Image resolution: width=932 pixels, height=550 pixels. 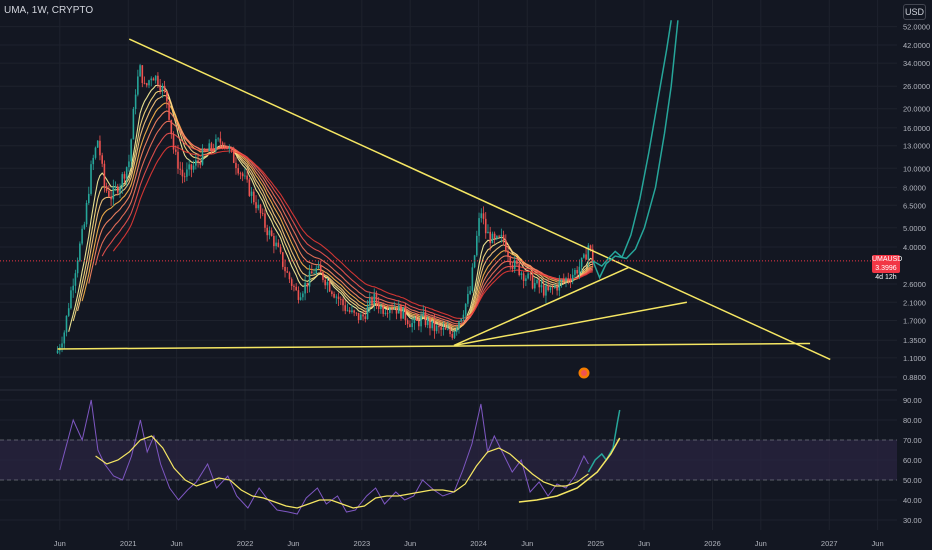 I want to click on price-tick-label: 2.6000, so click(x=914, y=284).